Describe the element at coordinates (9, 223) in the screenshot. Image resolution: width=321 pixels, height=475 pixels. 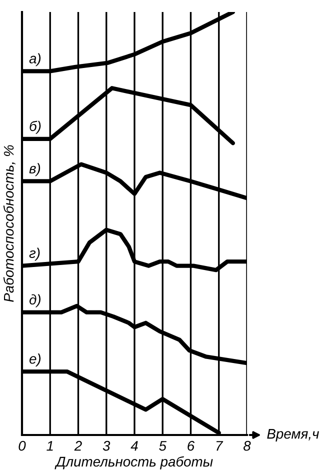
I see `y-axis-title: Работоспособность, %` at that location.